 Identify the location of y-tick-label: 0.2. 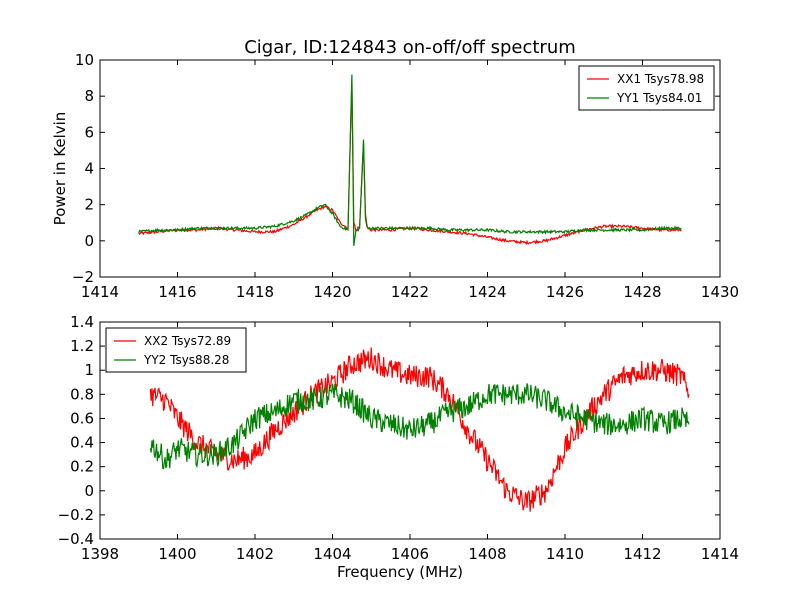
(82, 467).